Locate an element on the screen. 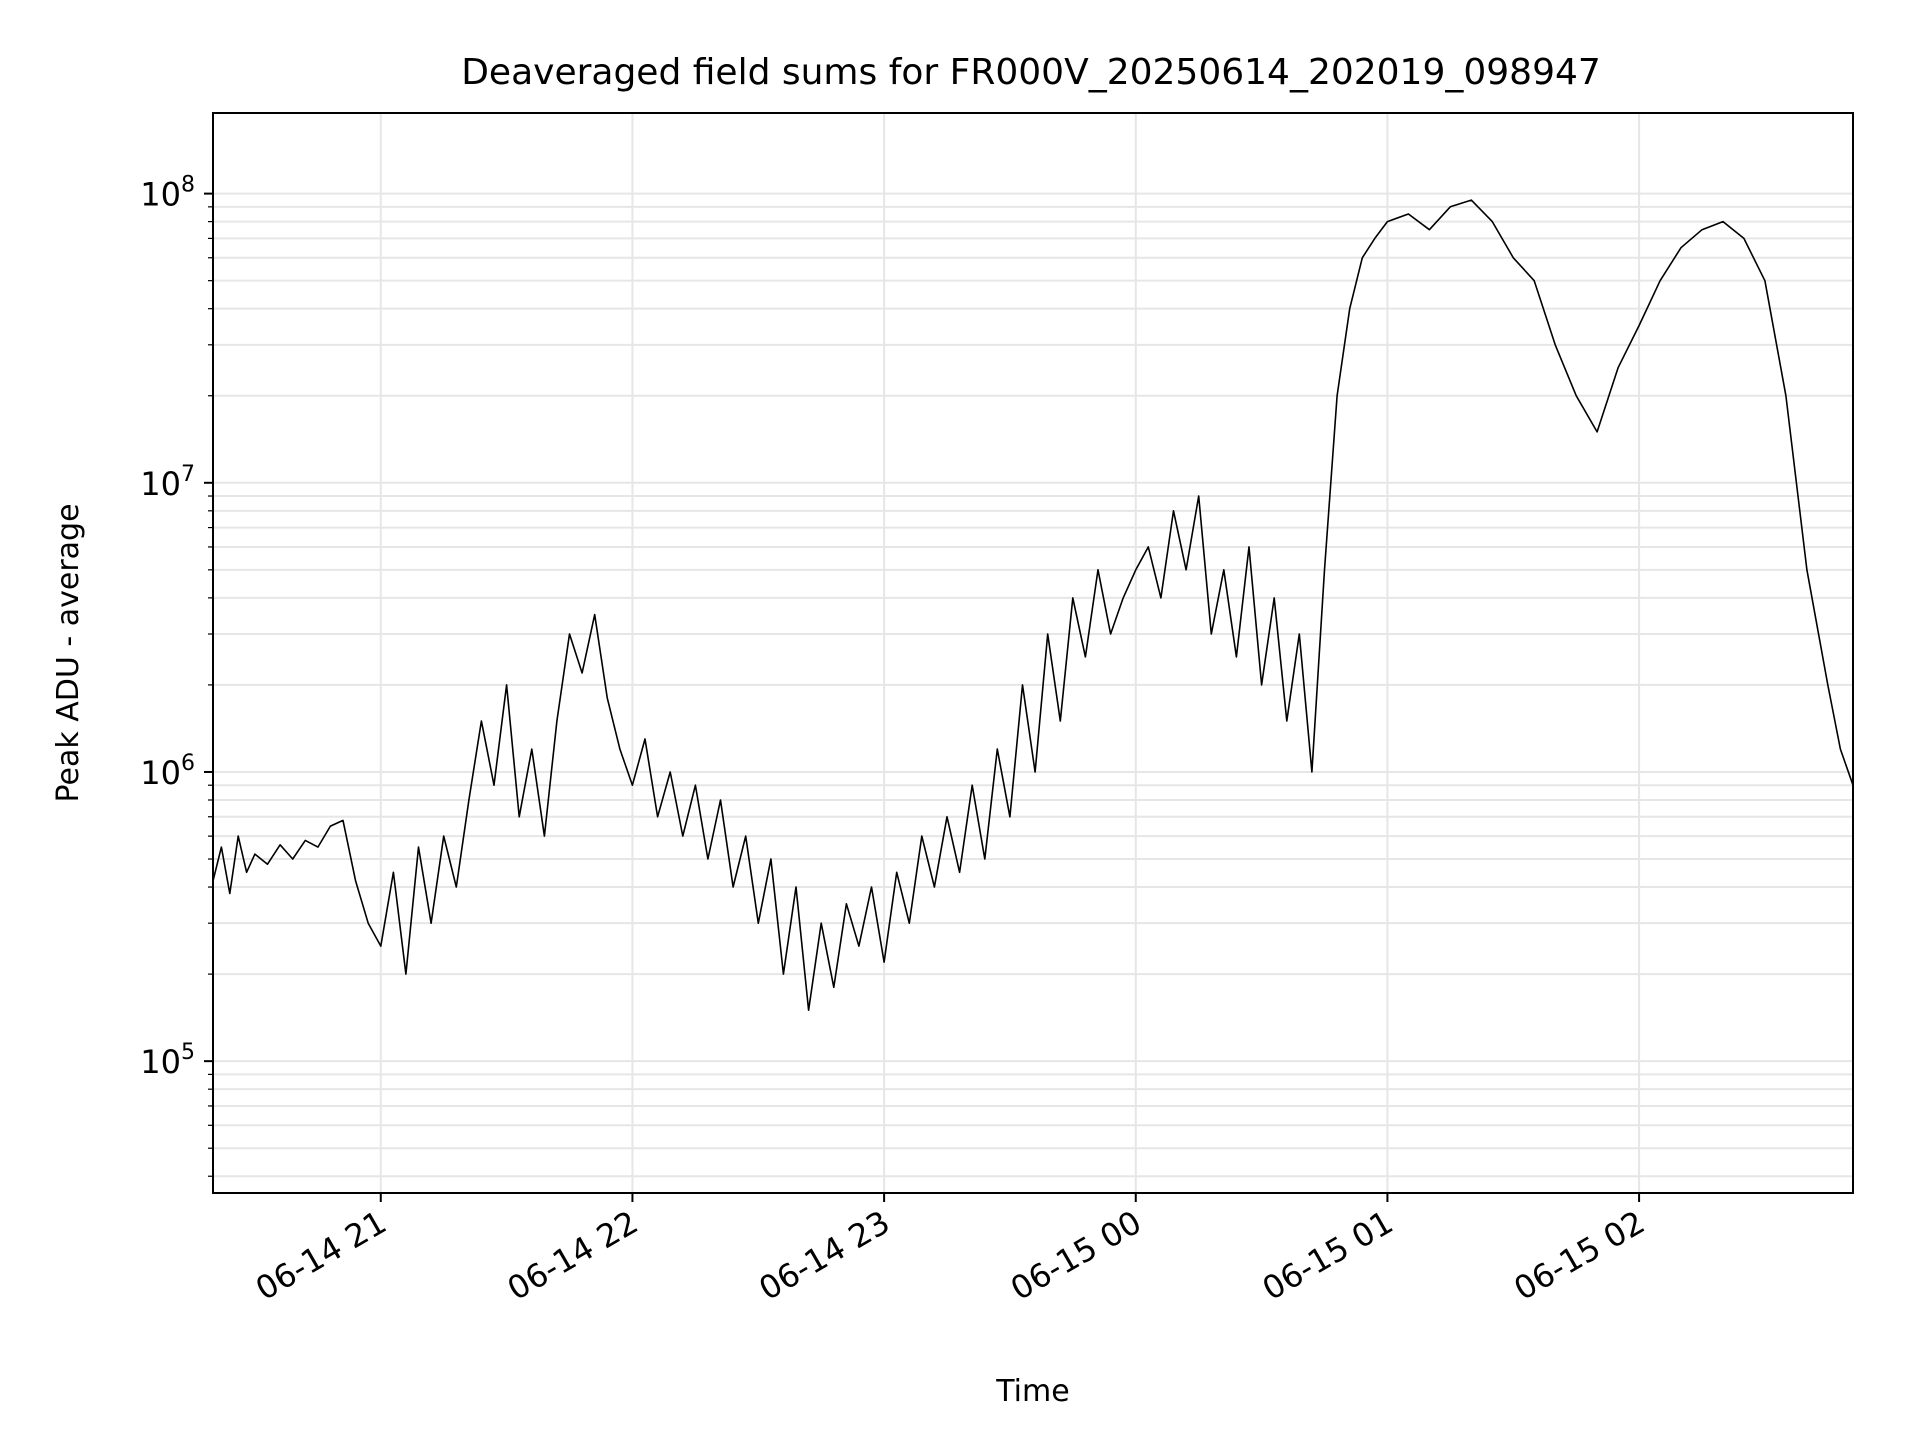 The image size is (1920, 1440). y-tick-label: 107 is located at coordinates (167, 482).